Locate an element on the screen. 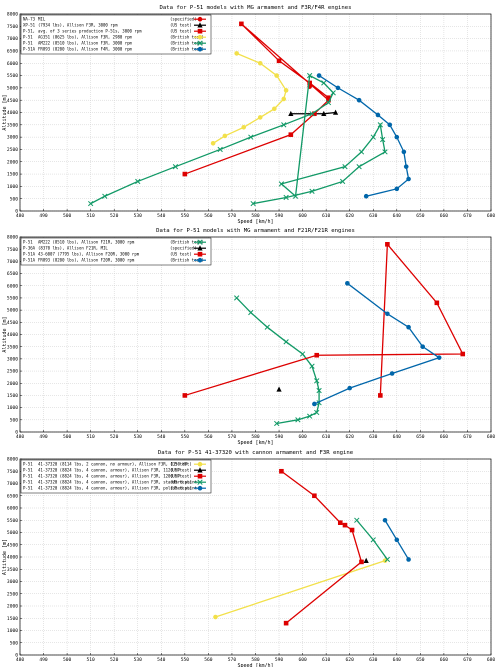 The image size is (500, 667). x-tick-label: 570 is located at coordinates (232, 437).